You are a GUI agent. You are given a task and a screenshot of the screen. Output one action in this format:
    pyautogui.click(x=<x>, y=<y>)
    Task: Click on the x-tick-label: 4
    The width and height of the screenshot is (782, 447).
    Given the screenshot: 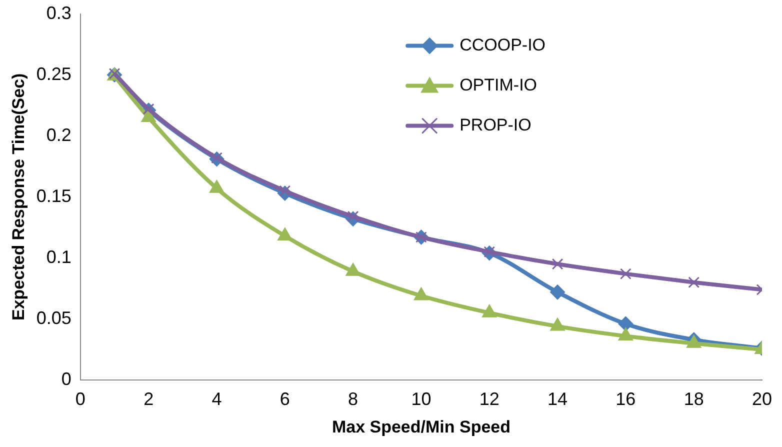 What is the action you would take?
    pyautogui.click(x=217, y=398)
    